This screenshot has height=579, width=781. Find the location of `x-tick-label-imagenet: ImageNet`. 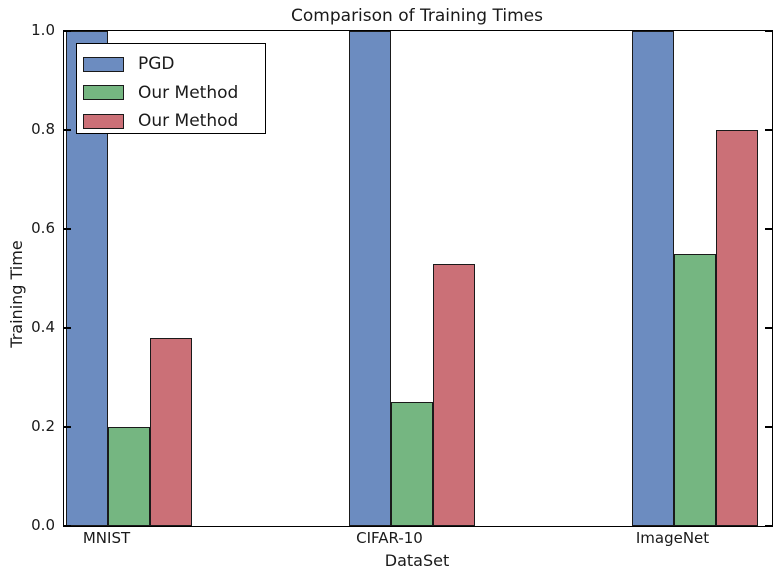

x-tick-label-imagenet: ImageNet is located at coordinates (672, 538).